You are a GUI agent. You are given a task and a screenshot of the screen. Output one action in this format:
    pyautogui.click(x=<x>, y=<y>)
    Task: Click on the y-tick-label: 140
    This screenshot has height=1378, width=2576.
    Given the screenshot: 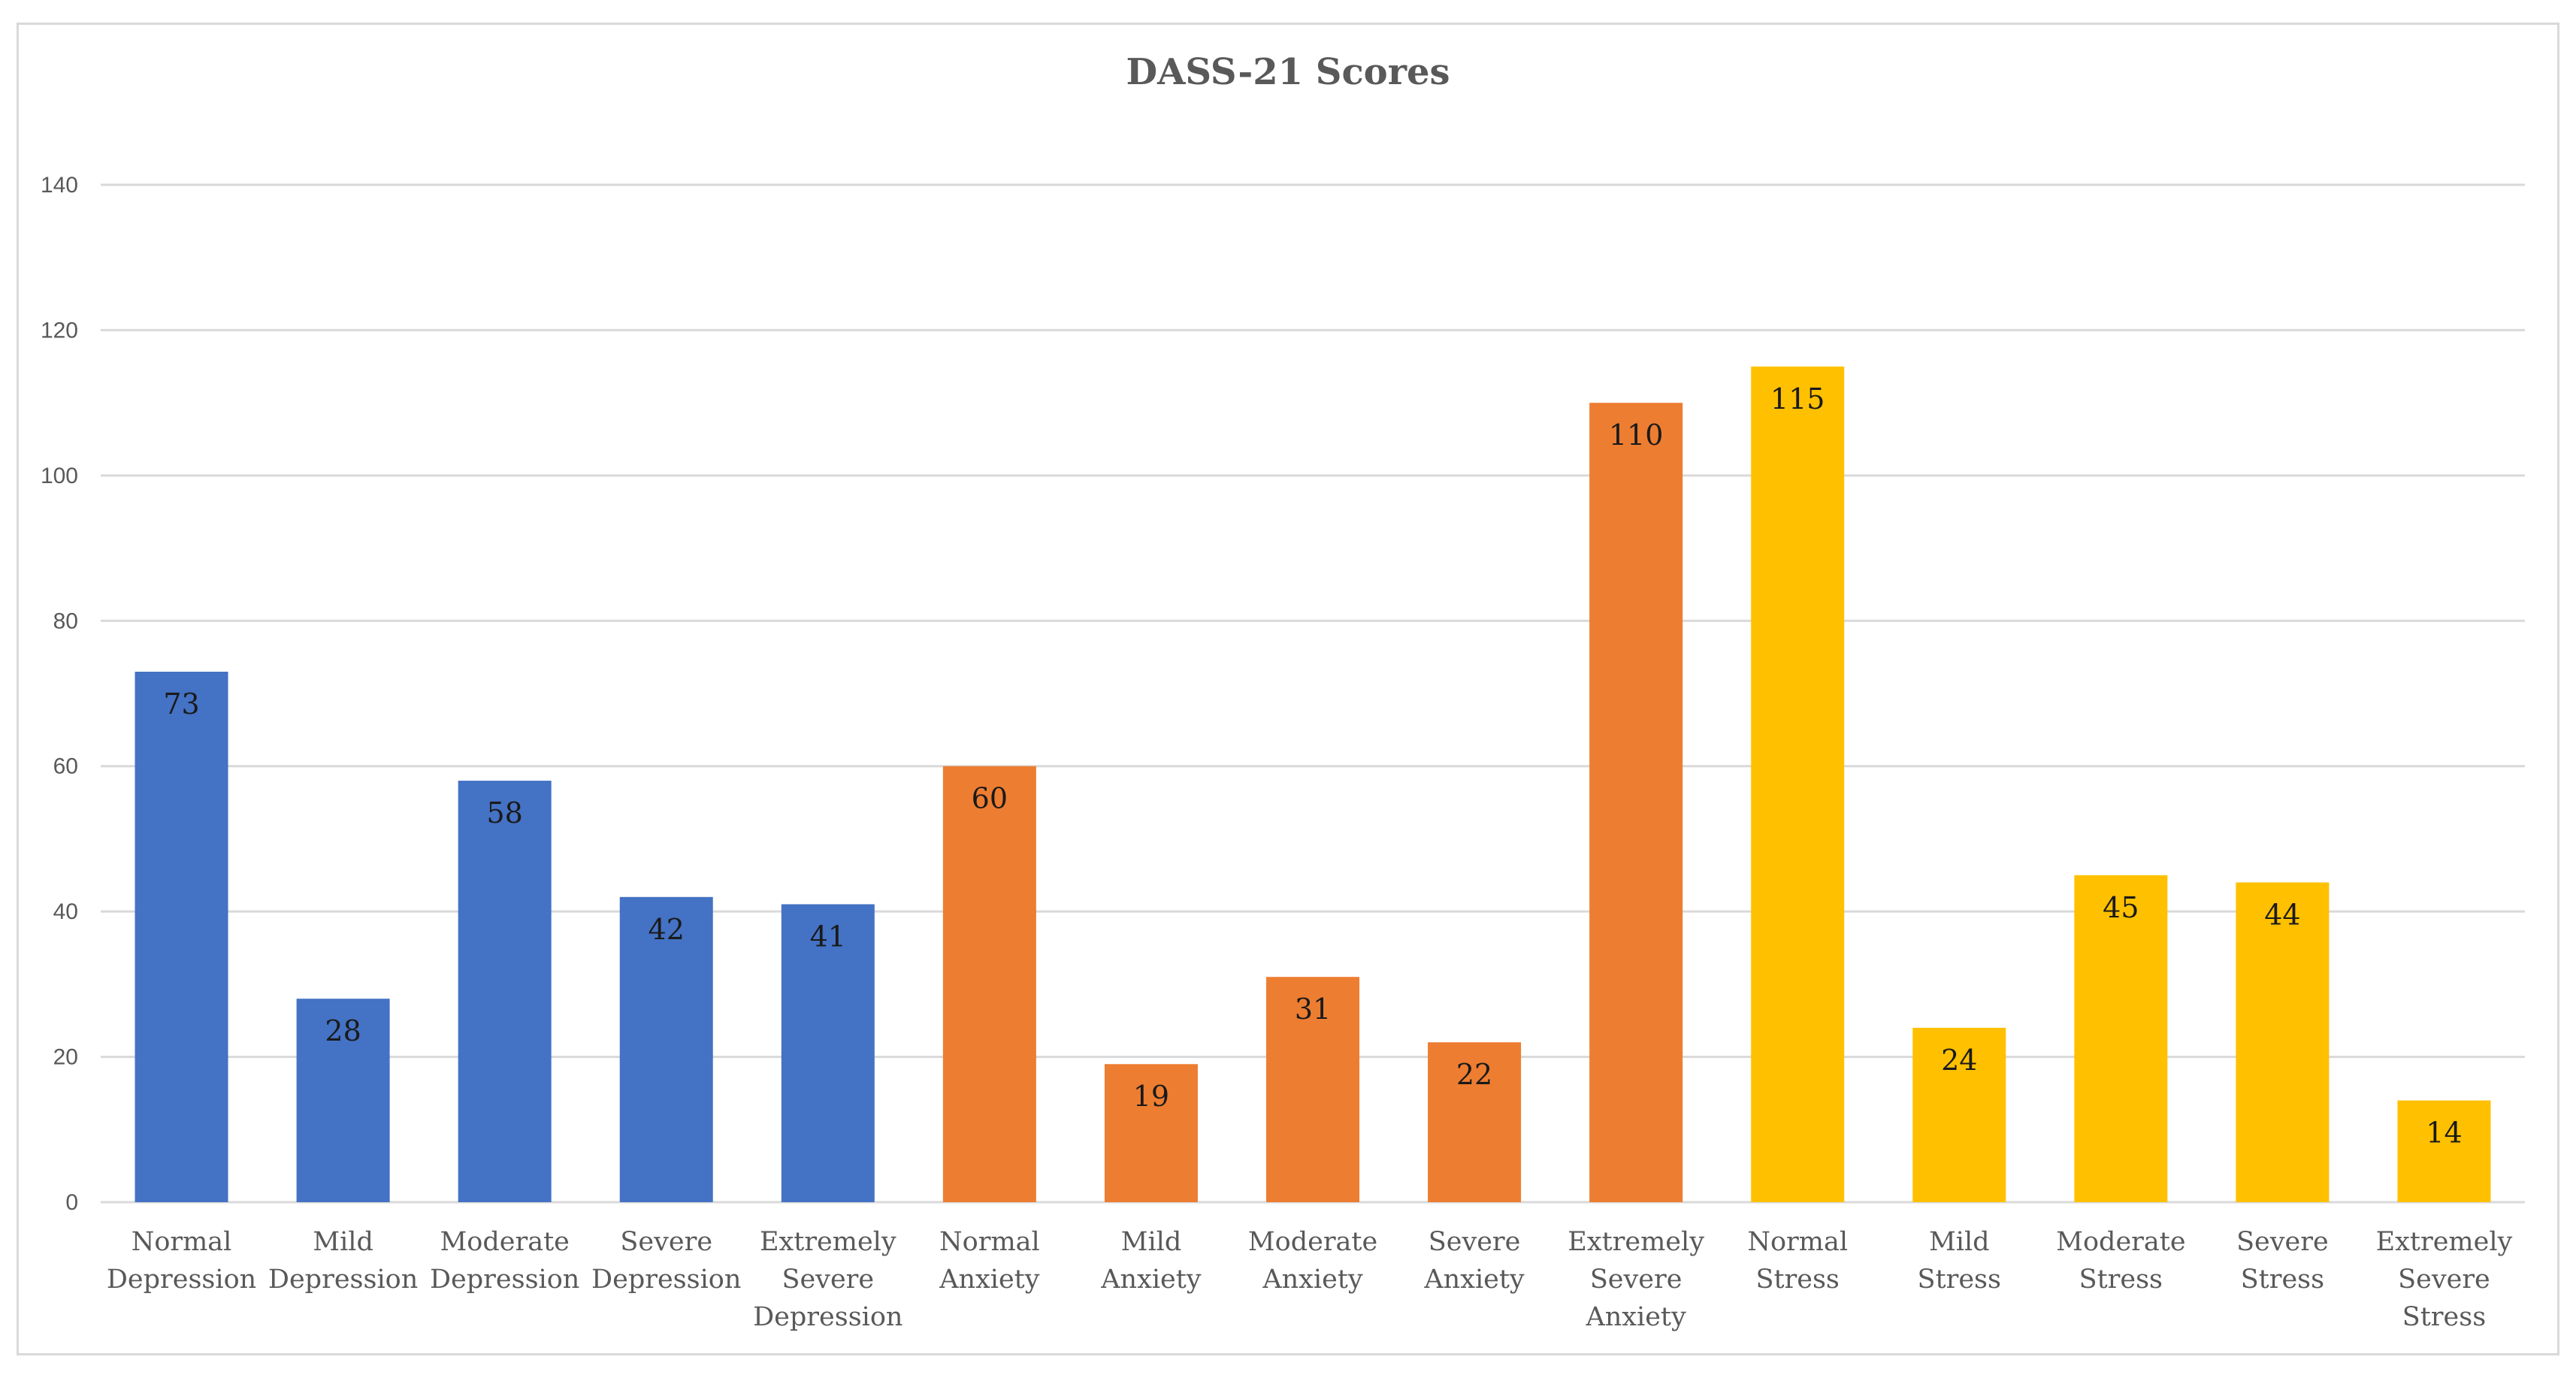 What is the action you would take?
    pyautogui.click(x=59, y=185)
    